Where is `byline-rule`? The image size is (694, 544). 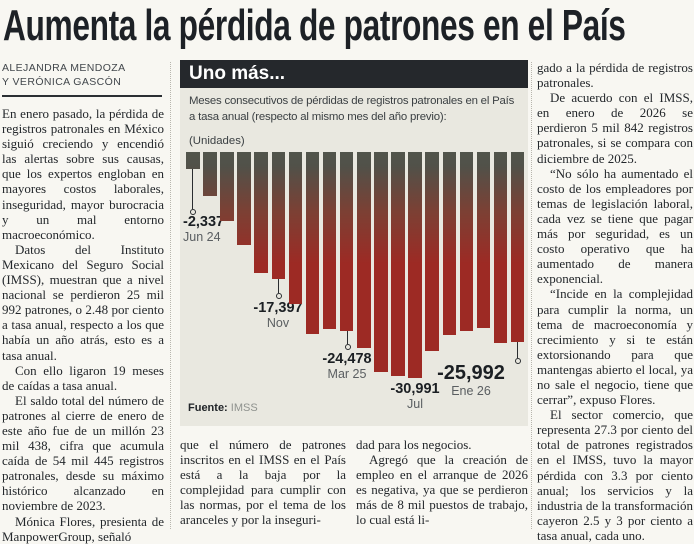 byline-rule is located at coordinates (82, 96).